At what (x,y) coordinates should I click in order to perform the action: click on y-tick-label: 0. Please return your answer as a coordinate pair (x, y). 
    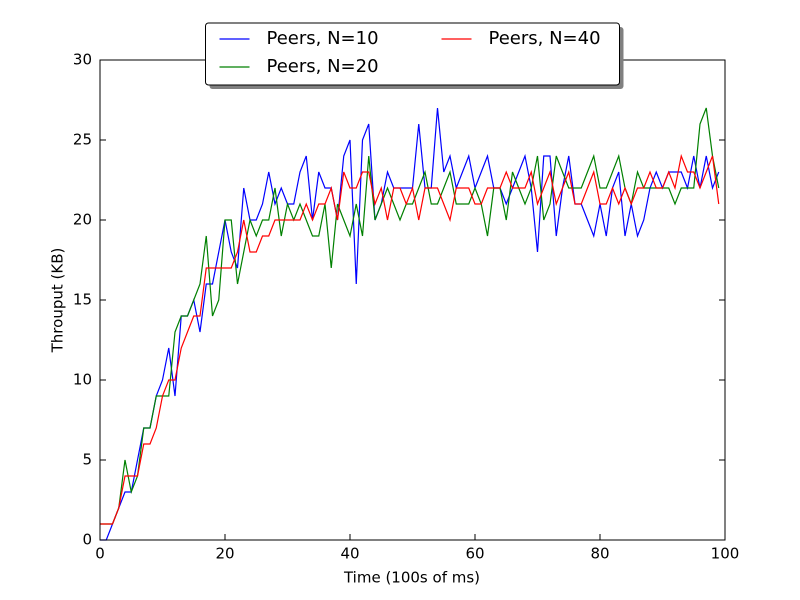
    Looking at the image, I should click on (87, 540).